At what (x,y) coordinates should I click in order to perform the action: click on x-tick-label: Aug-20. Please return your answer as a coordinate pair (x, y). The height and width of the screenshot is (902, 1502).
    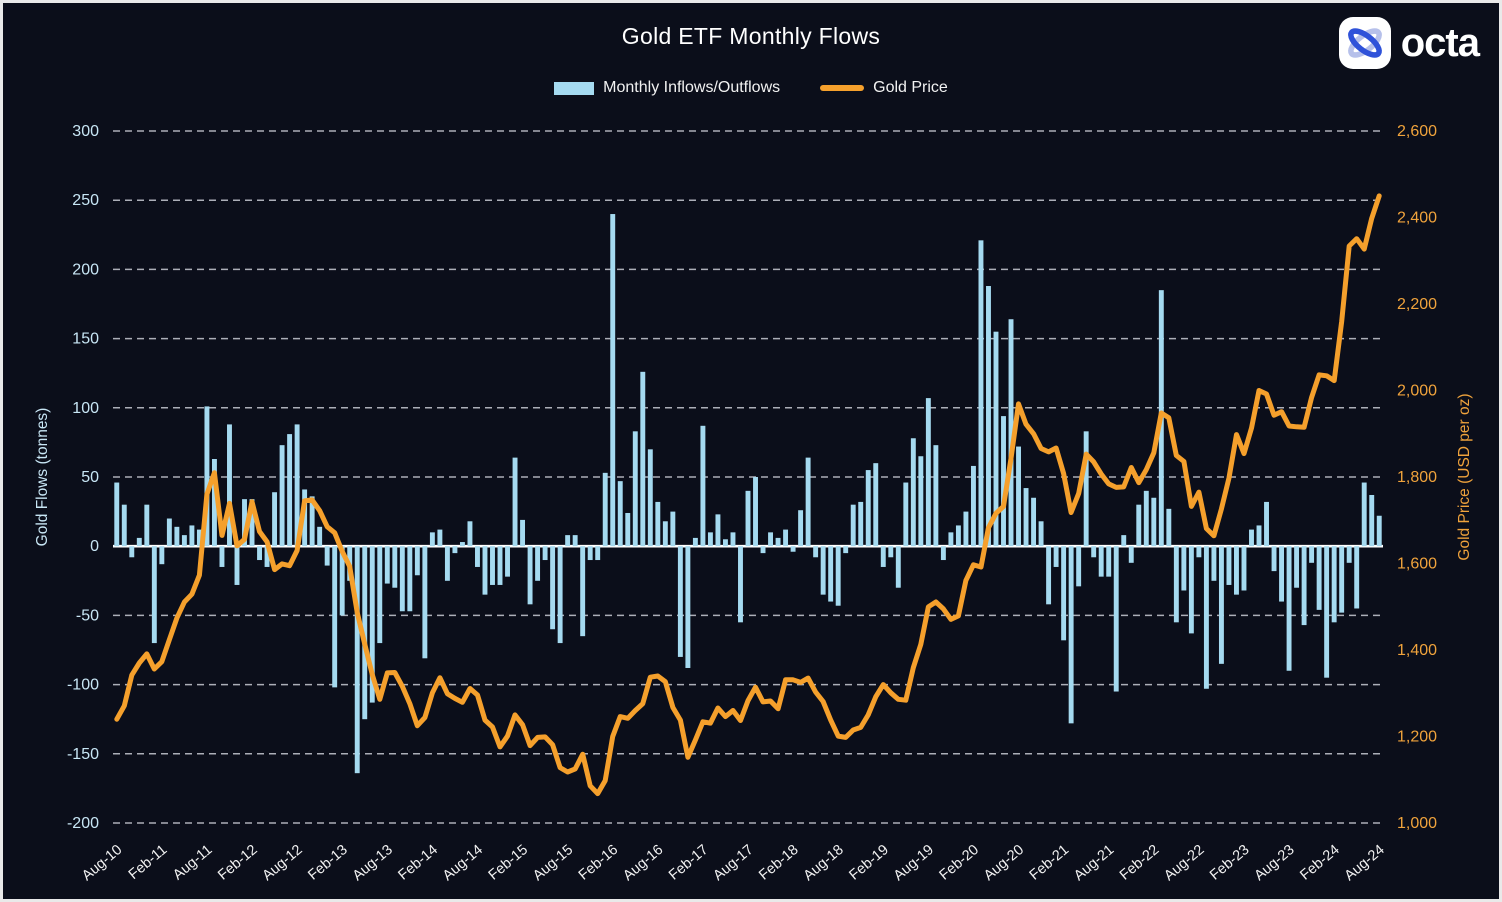
    Looking at the image, I should click on (1004, 863).